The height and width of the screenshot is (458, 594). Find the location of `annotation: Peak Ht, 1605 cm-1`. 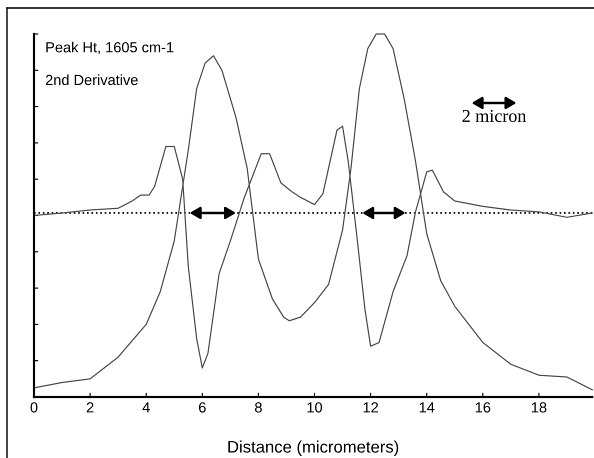

annotation: Peak Ht, 1605 cm-1 is located at coordinates (110, 48).